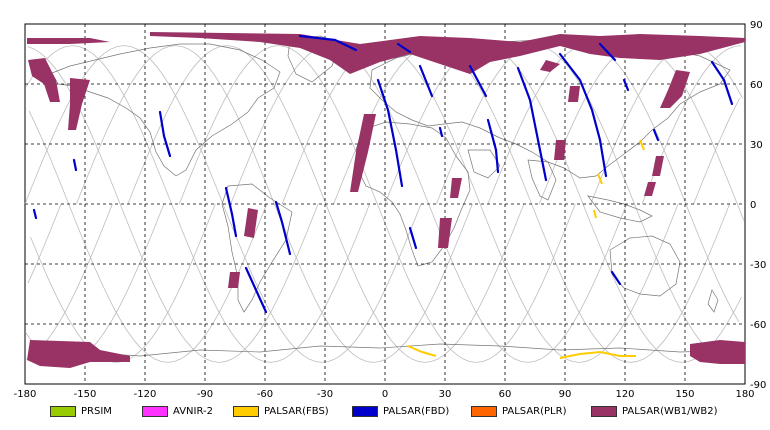 The image size is (770, 430). Describe the element at coordinates (505, 394) in the screenshot. I see `longitude-tick-label: 60` at that location.